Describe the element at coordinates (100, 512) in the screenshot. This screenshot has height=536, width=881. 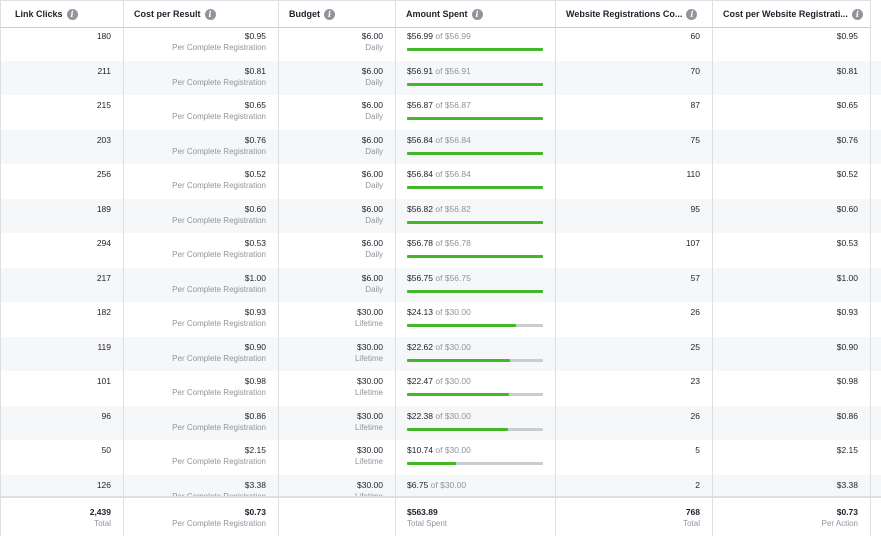
I see `total-value: 2,439` at that location.